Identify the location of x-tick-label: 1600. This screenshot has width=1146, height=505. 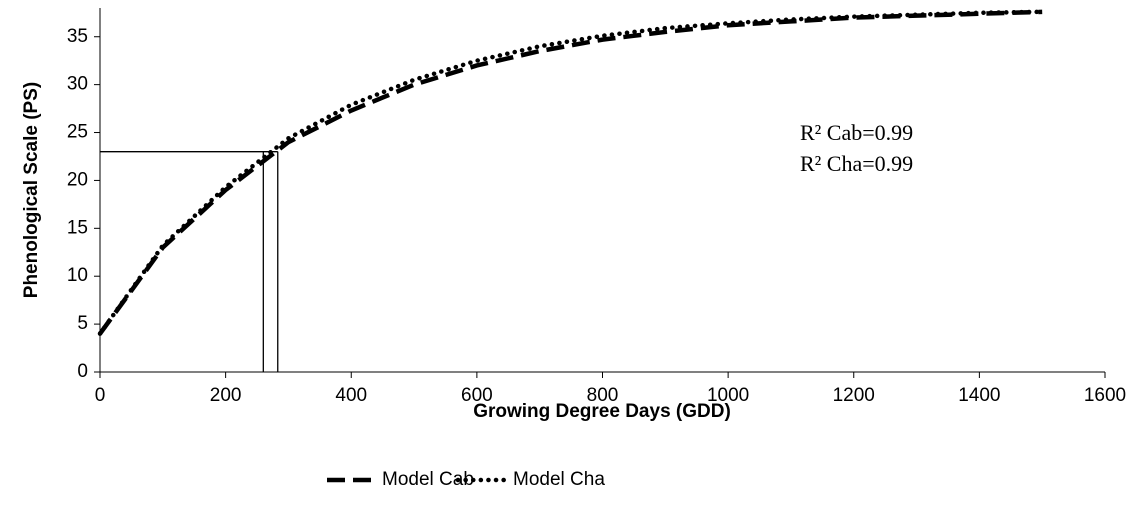
(1105, 395).